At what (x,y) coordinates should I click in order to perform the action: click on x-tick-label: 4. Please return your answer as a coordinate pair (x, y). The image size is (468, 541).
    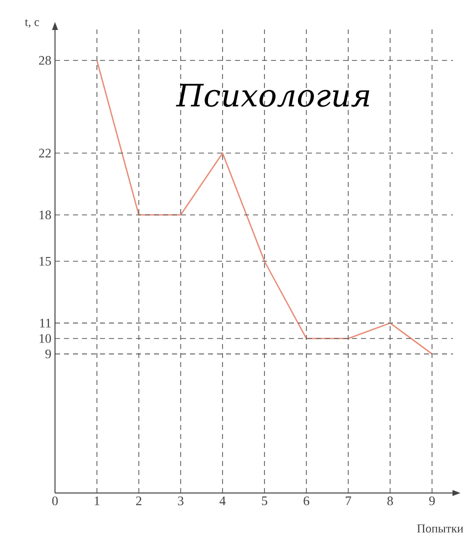
    Looking at the image, I should click on (223, 501).